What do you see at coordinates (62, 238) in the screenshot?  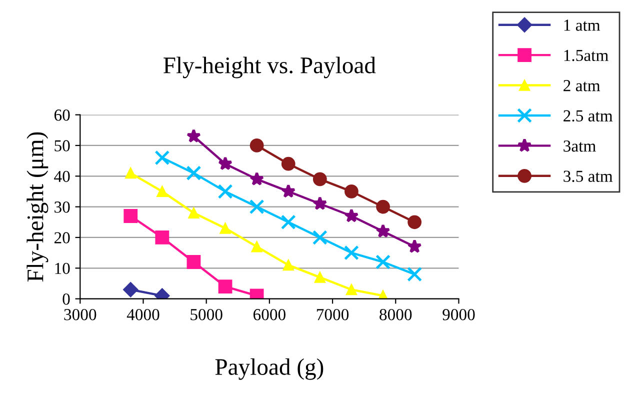 I see `y-tick-label: 20` at bounding box center [62, 238].